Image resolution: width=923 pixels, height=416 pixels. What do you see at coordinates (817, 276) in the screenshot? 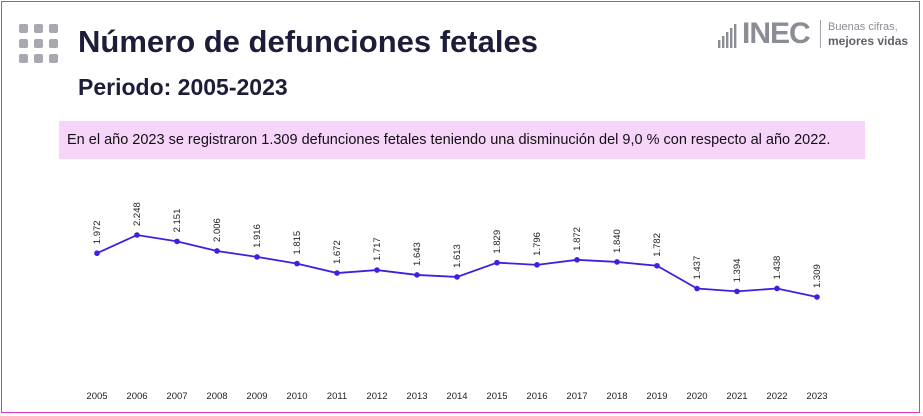
I see `data-label-2023: 1.309` at bounding box center [817, 276].